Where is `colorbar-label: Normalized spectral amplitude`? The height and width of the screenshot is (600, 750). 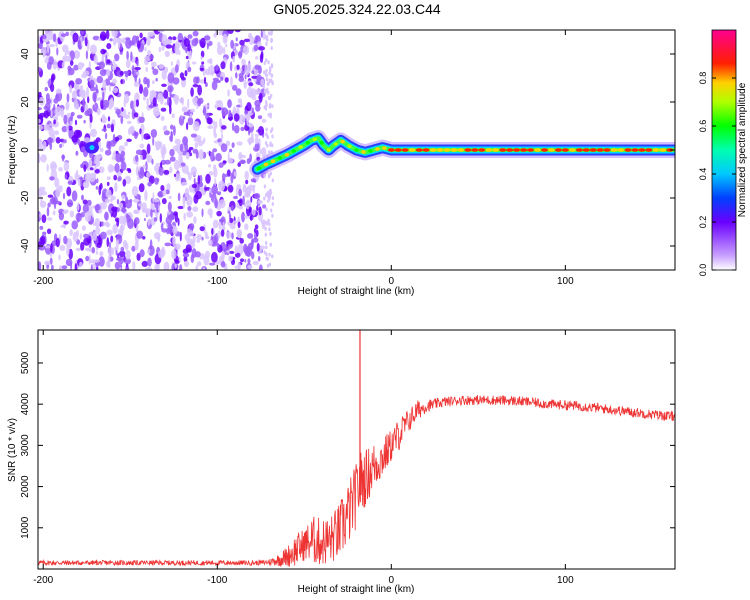
colorbar-label: Normalized spectral amplitude is located at coordinates (742, 149).